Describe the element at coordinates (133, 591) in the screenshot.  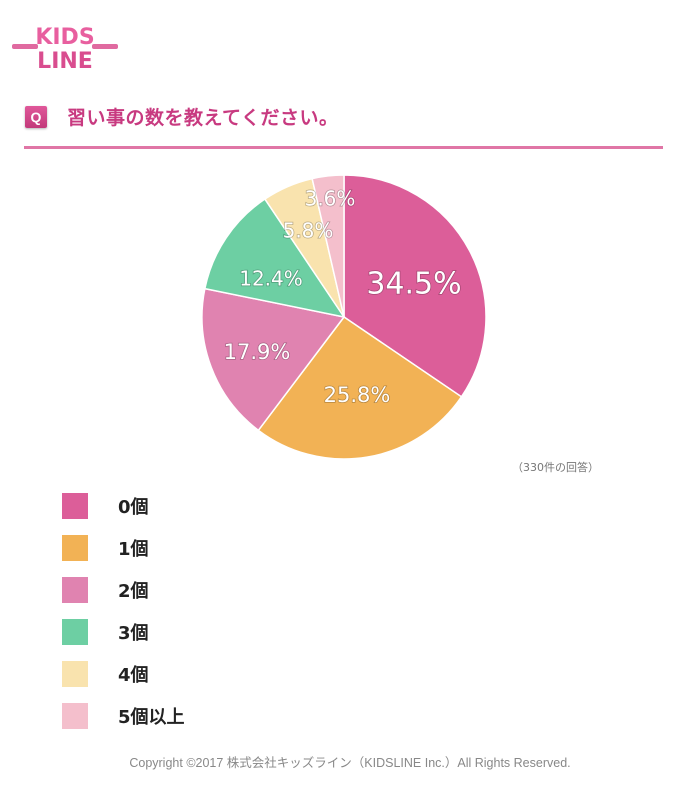
I see `legend-label: 2個` at that location.